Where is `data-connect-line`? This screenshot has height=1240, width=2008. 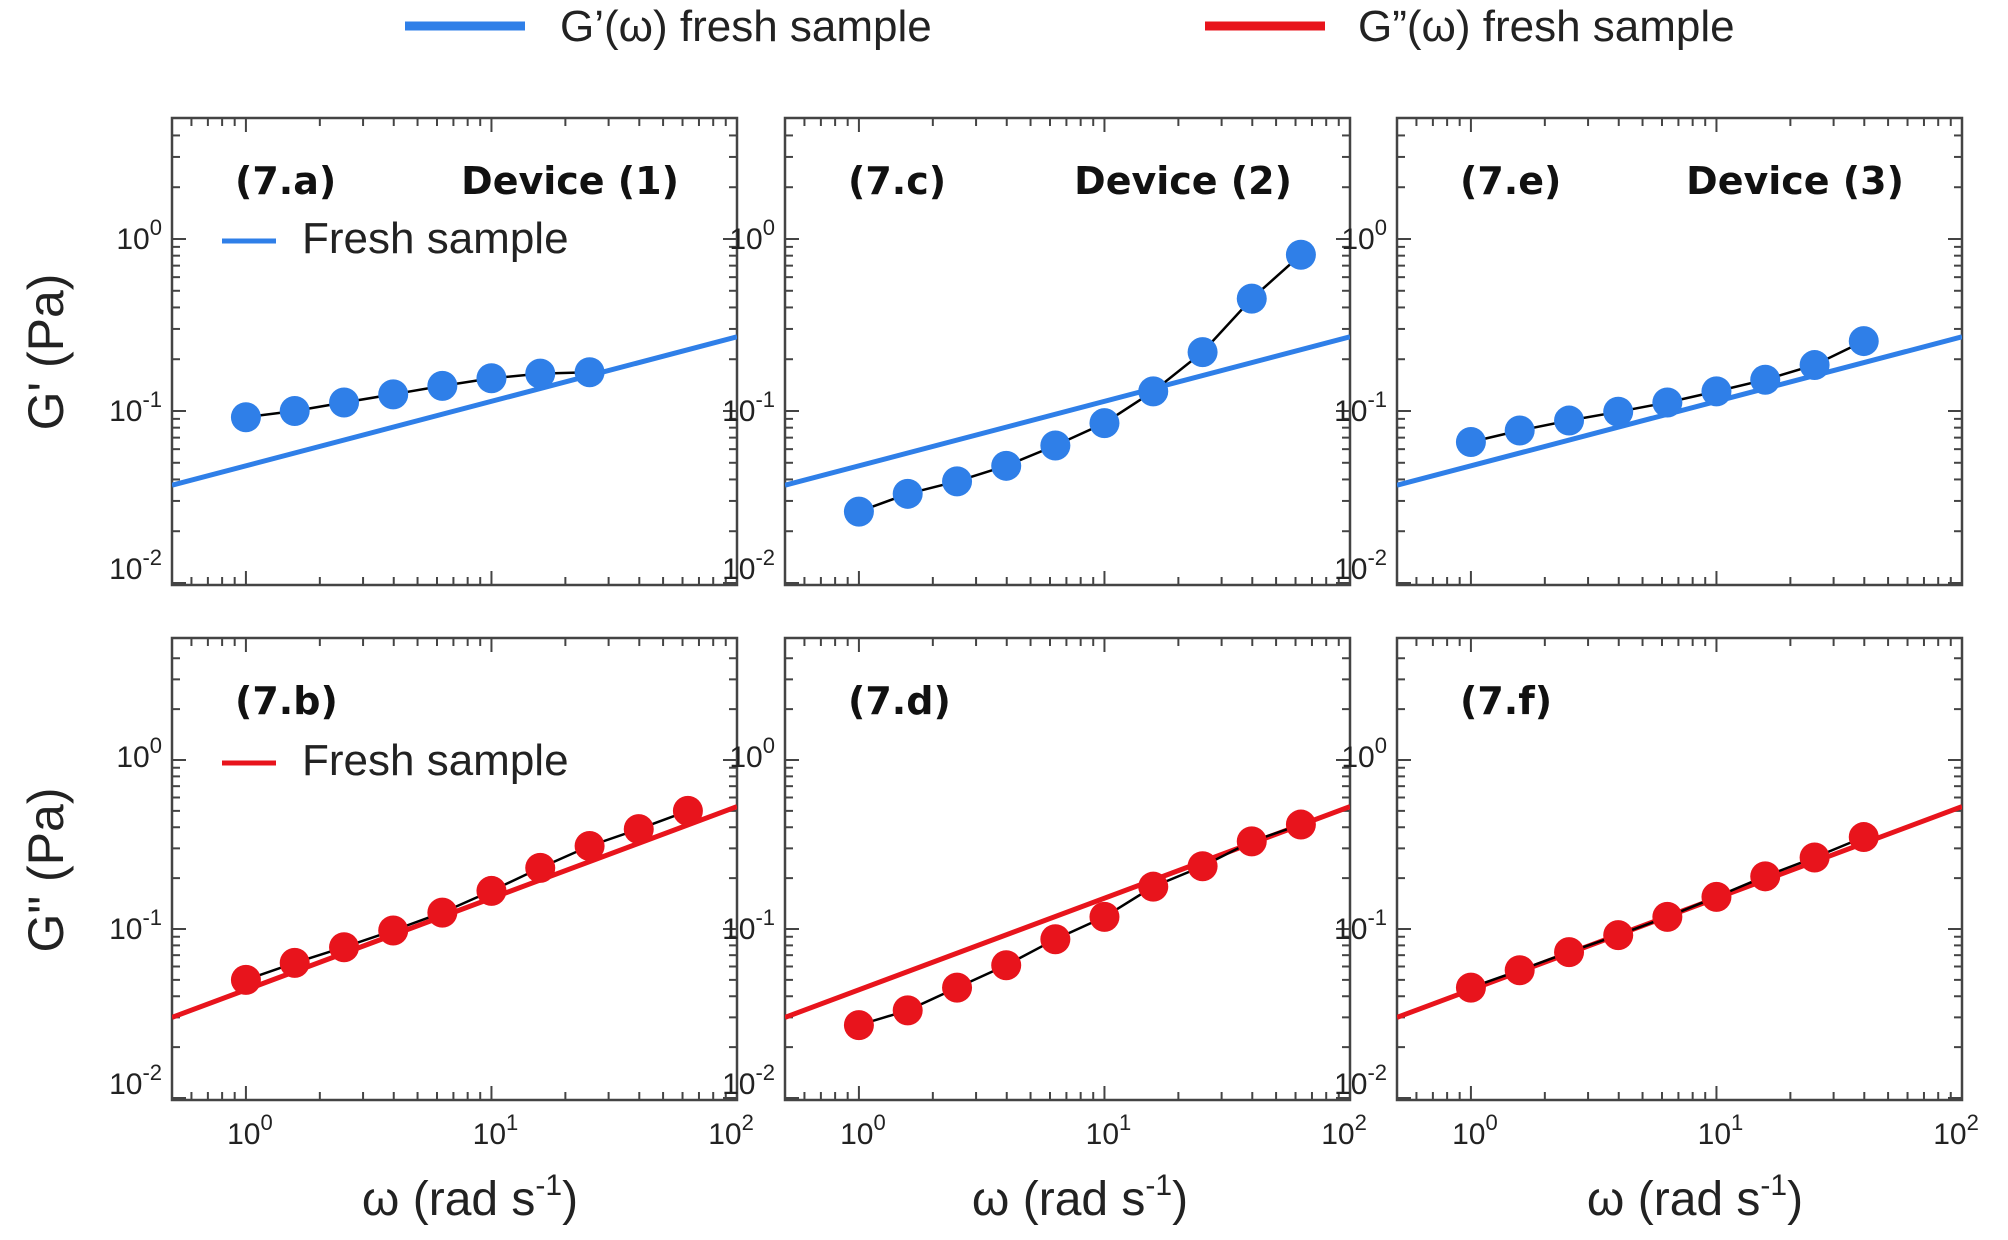 data-connect-line is located at coordinates (1080, 383).